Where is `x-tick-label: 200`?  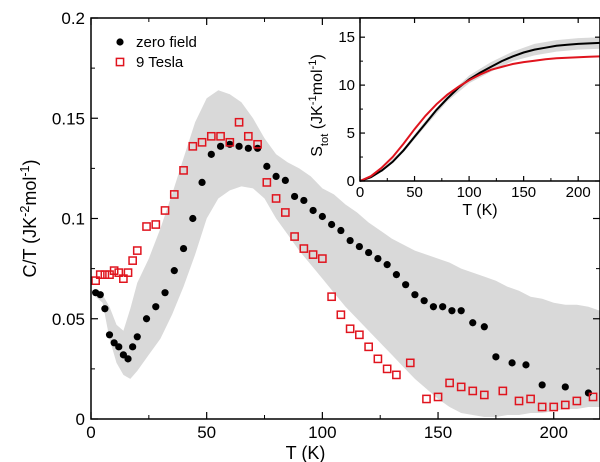
x-tick-label: 200 is located at coordinates (554, 432).